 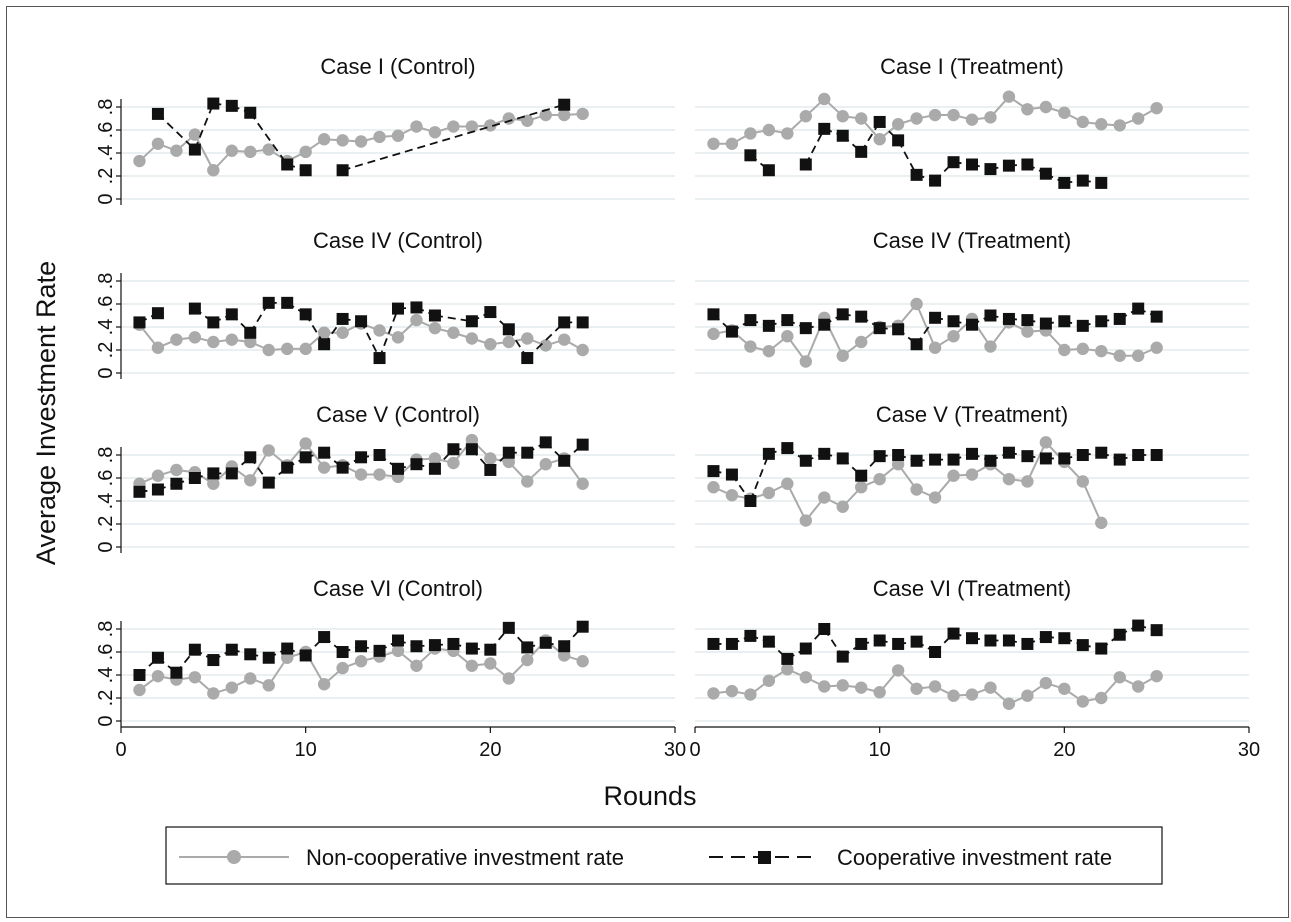 I want to click on panel-2: Case I (Treatment), so click(x=972, y=127).